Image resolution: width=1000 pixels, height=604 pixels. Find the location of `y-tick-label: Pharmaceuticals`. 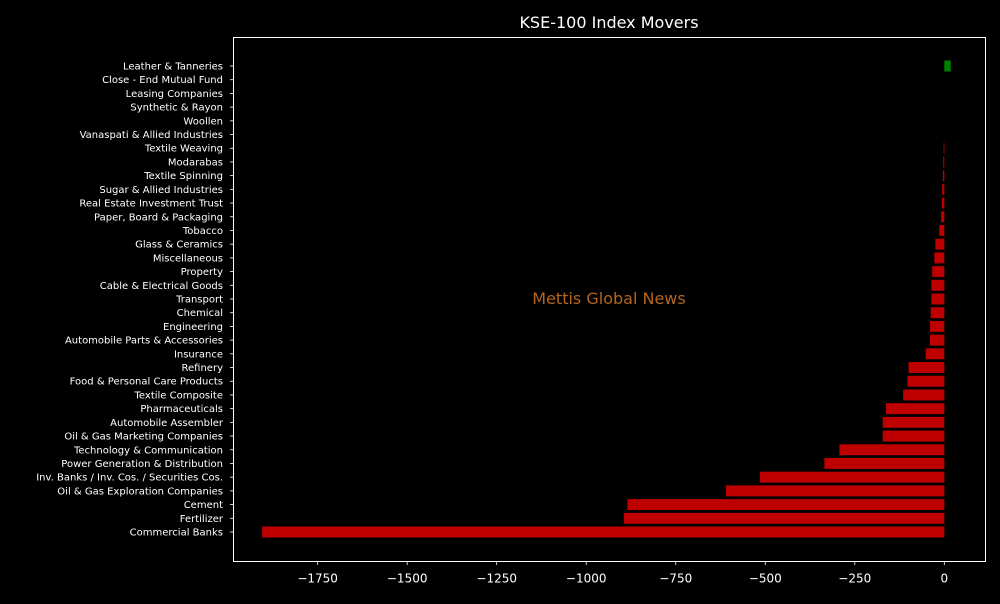

y-tick-label: Pharmaceuticals is located at coordinates (181, 409).